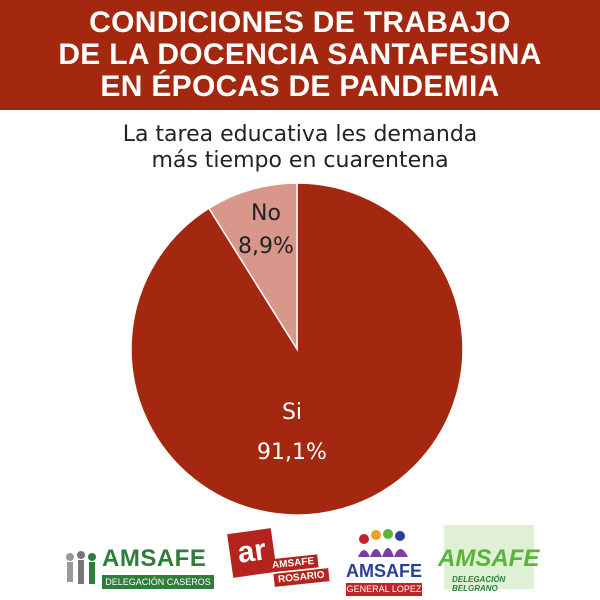 This screenshot has width=600, height=600. What do you see at coordinates (384, 571) in the screenshot?
I see `logo-lopez-name: AMSAFE` at bounding box center [384, 571].